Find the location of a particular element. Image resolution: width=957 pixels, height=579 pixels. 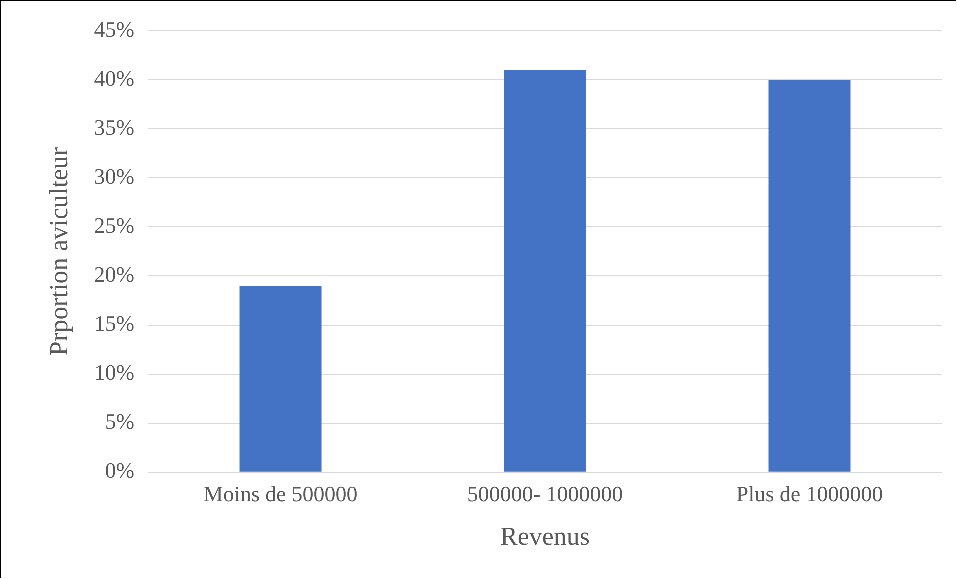

y-tick-label: 35% is located at coordinates (114, 127).